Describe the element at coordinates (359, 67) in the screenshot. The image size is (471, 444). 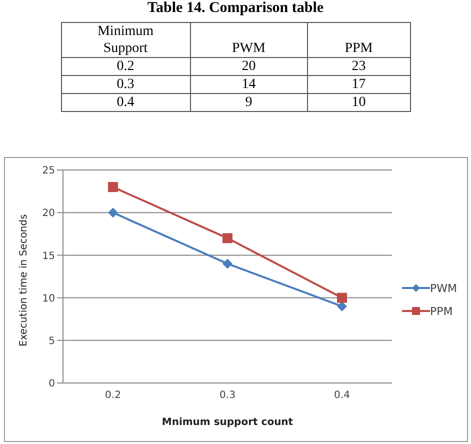
I see `data-label: 23` at that location.